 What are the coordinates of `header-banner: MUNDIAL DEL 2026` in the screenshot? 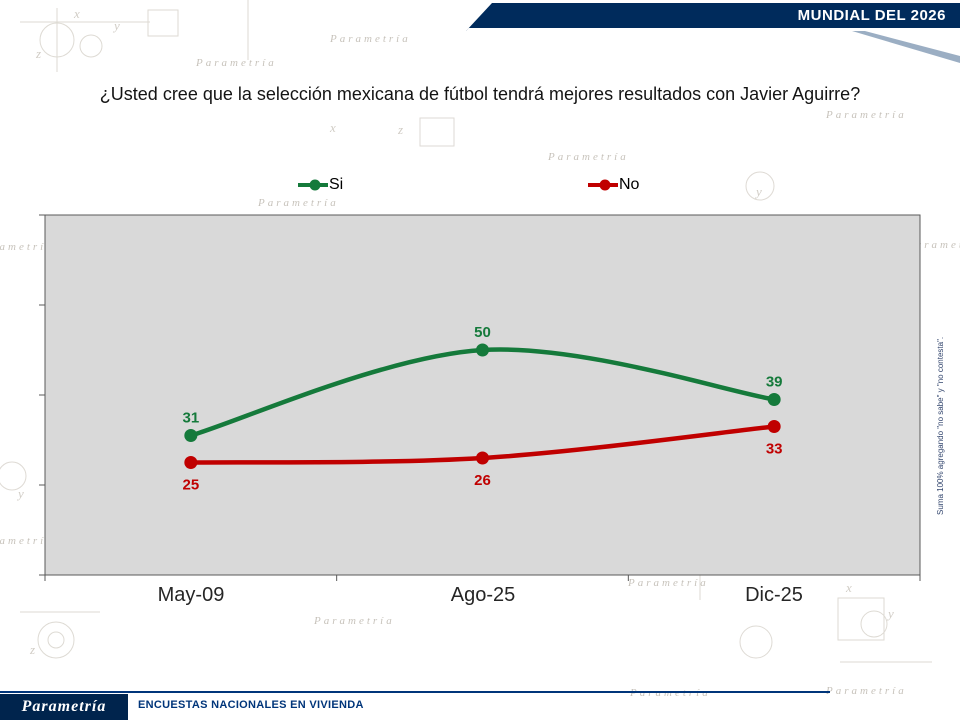 It's located at (713, 17).